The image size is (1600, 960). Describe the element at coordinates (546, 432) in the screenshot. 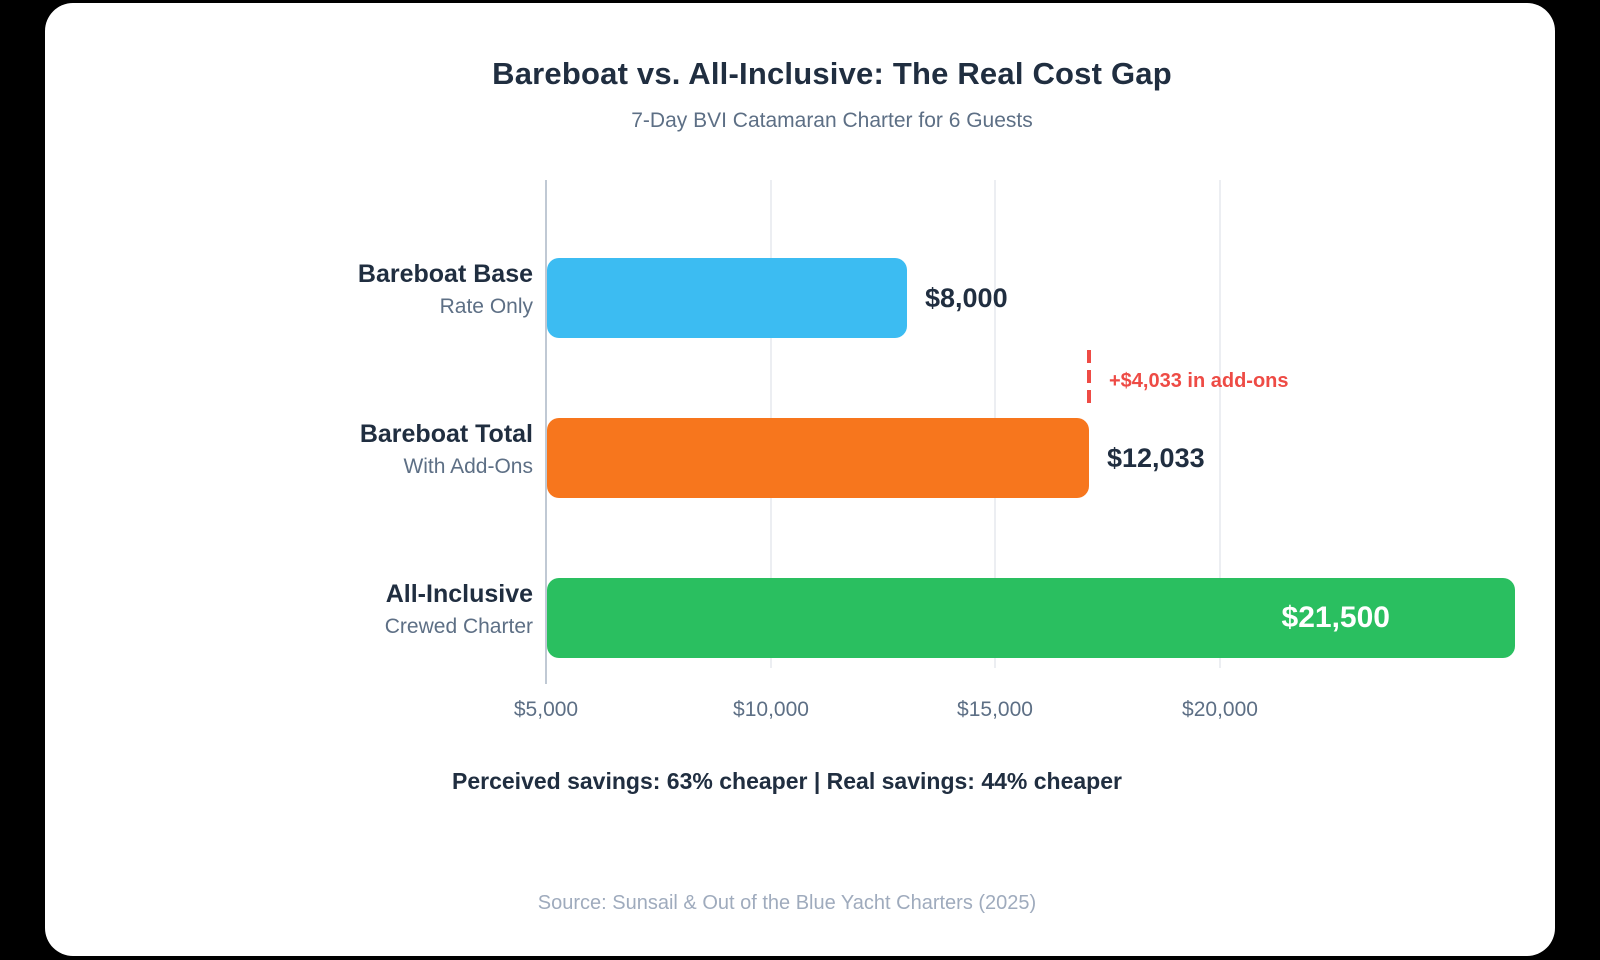

I see `y-axis-line` at that location.